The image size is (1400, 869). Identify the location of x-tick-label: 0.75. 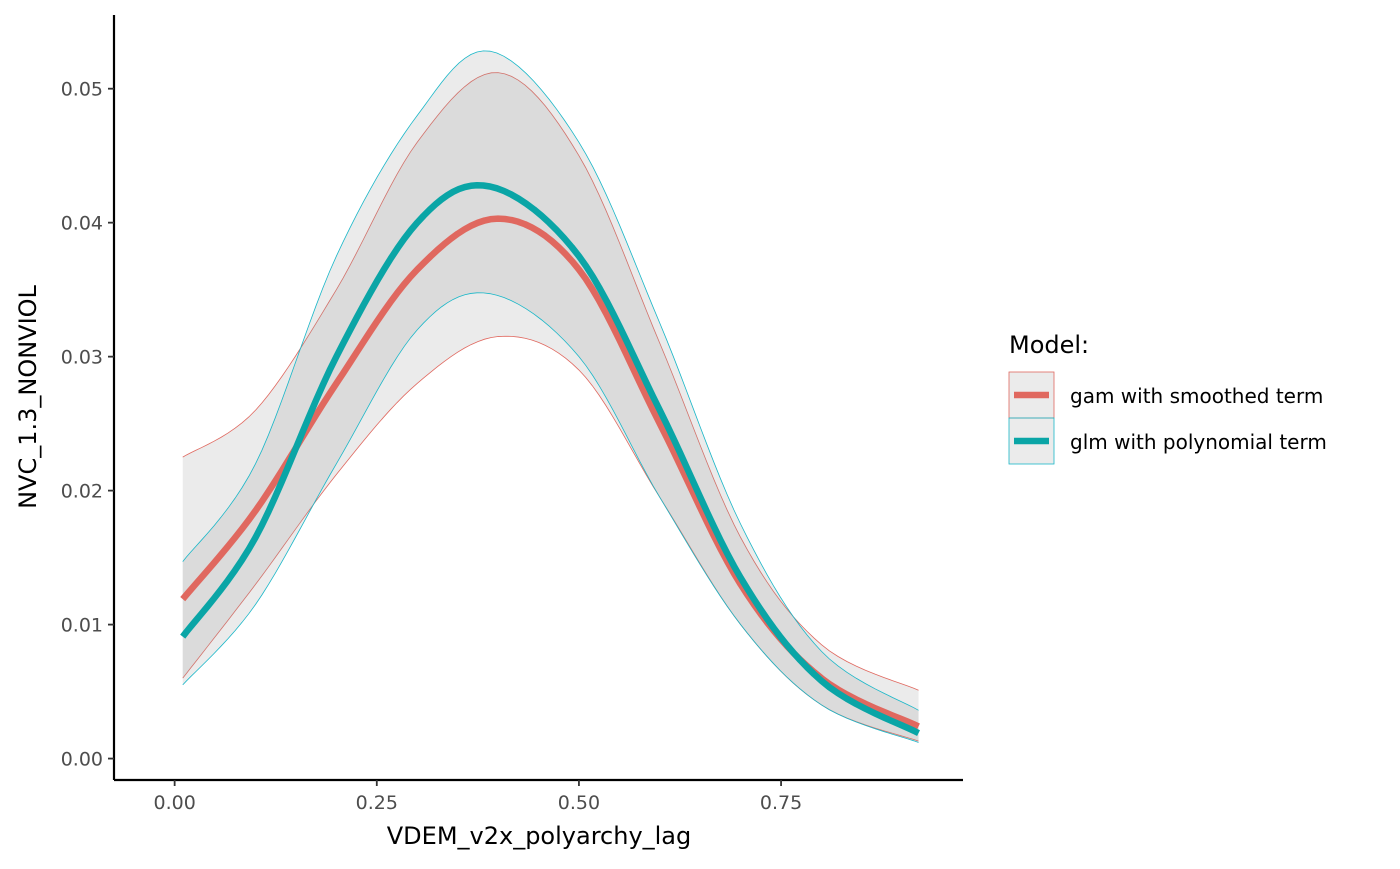
(781, 803).